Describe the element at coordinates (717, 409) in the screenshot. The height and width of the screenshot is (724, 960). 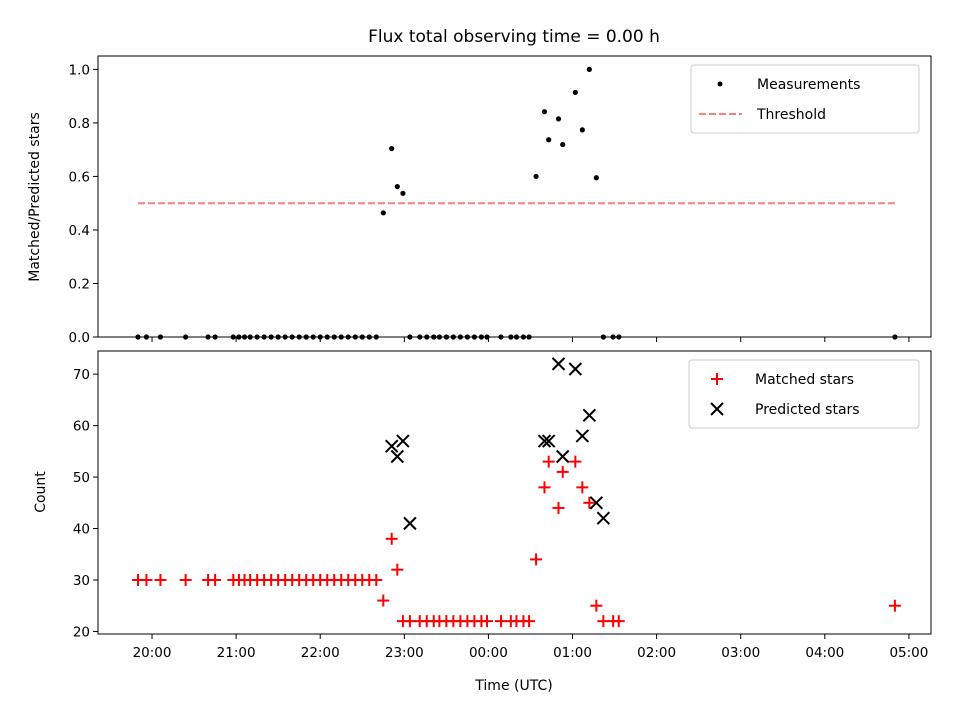
I see `legend-predicted-marker` at that location.